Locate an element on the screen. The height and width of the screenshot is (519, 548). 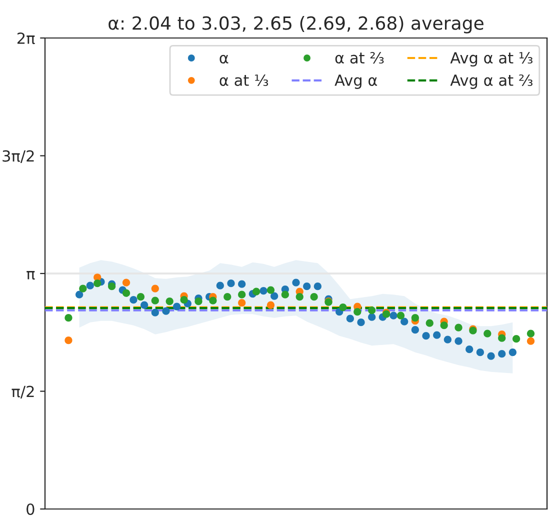
y-tick-label: 3π/2 is located at coordinates (18, 156).